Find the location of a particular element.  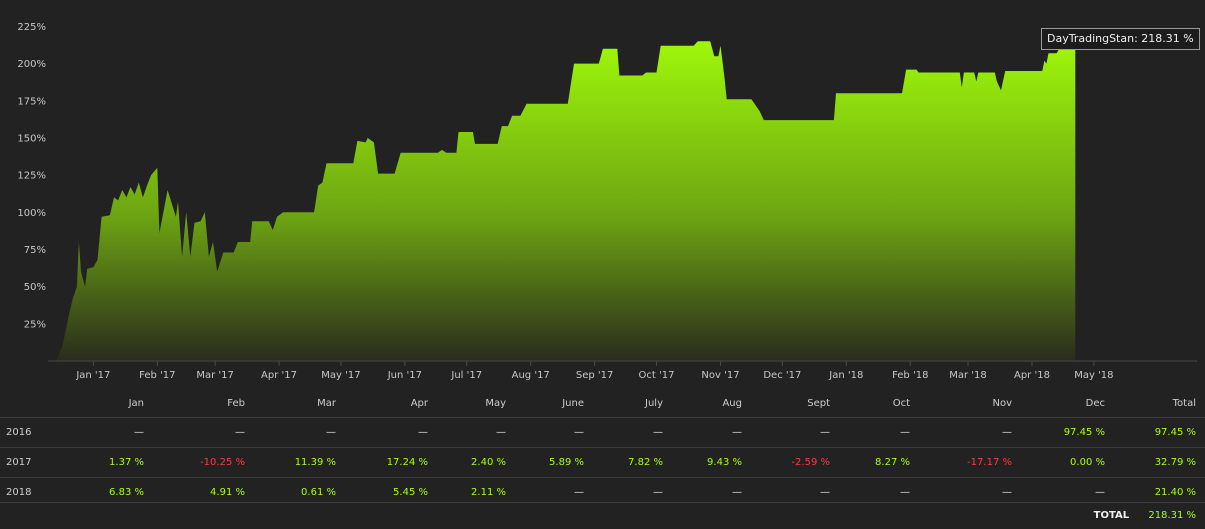

y-tick-label: 175% is located at coordinates (31, 101).